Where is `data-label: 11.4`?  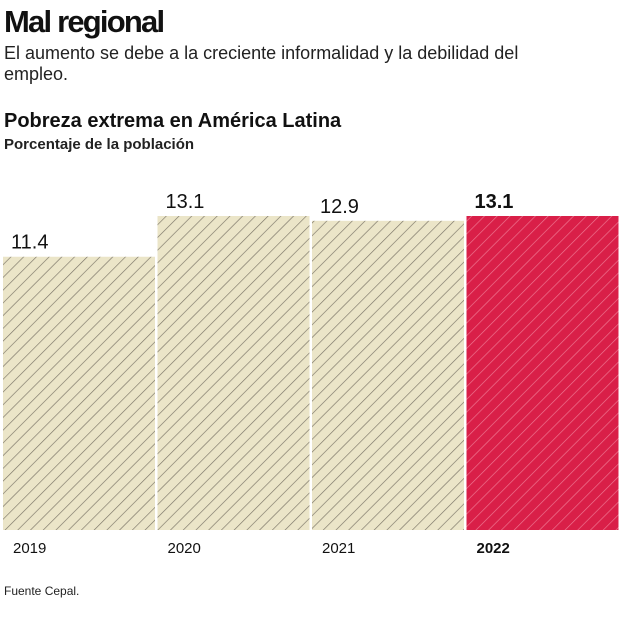
data-label: 11.4 is located at coordinates (29, 243).